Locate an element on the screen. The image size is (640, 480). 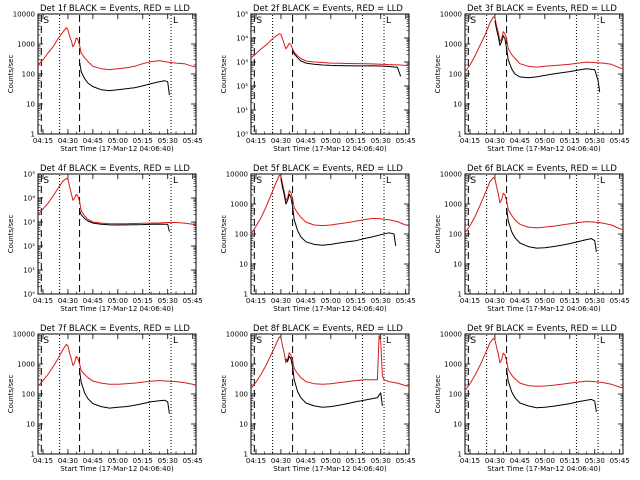
panel-title: Det 1f BLACK = Events, RED = LLD is located at coordinates (115, 9).